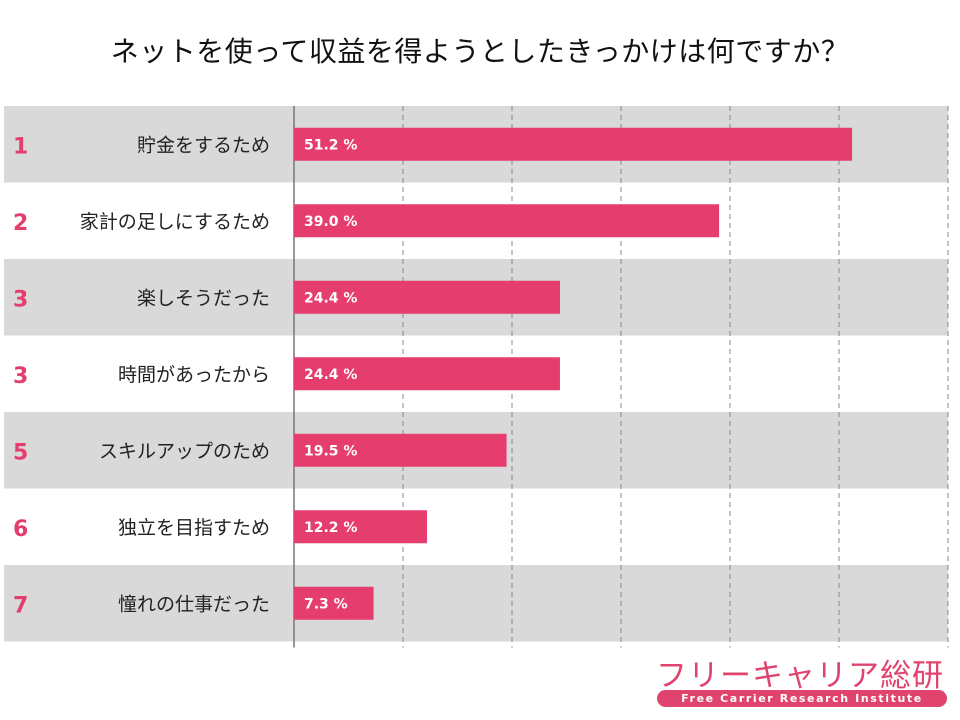 The height and width of the screenshot is (720, 960). What do you see at coordinates (184, 451) in the screenshot?
I see `category-label: スキルアップのため` at bounding box center [184, 451].